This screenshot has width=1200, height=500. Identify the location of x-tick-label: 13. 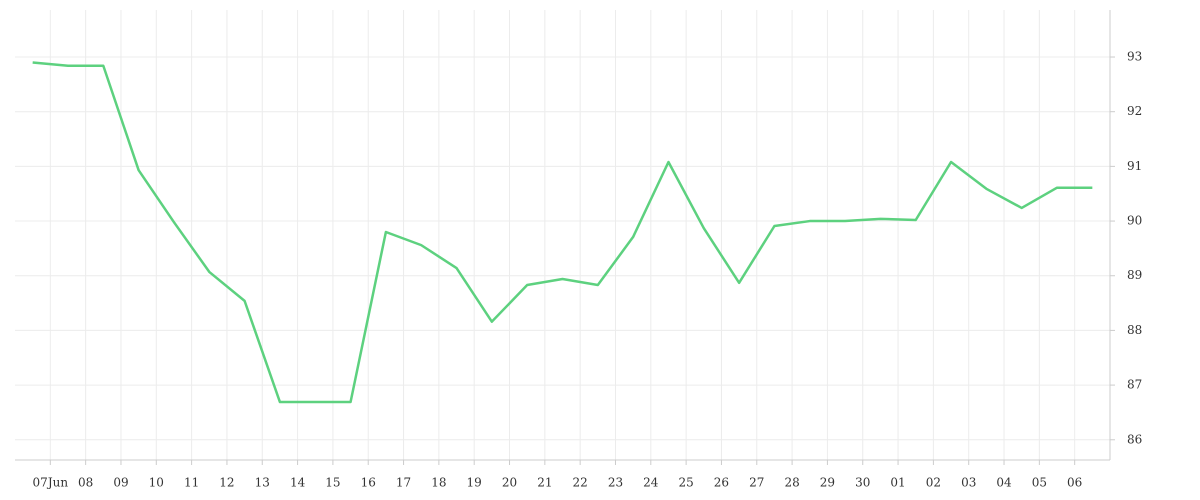
(262, 483).